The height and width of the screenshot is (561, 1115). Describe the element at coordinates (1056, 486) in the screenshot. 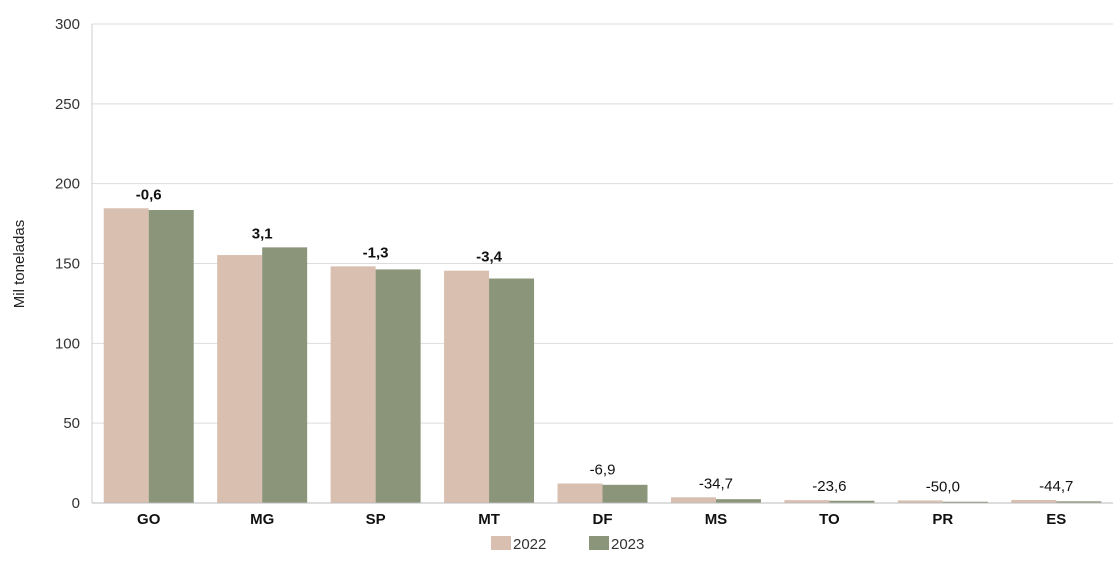

I see `data-label: -44,7` at that location.